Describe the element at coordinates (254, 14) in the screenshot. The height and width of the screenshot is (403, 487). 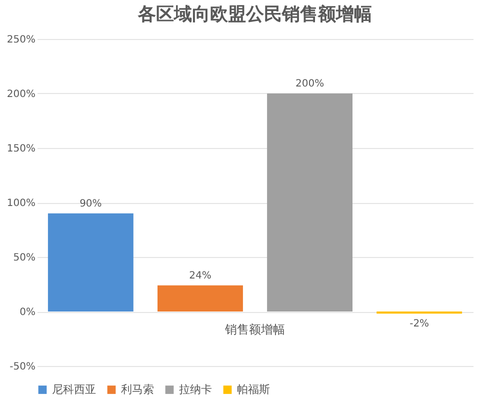
I see `chart-title: 各区域向欧盟公民销售额增幅` at that location.